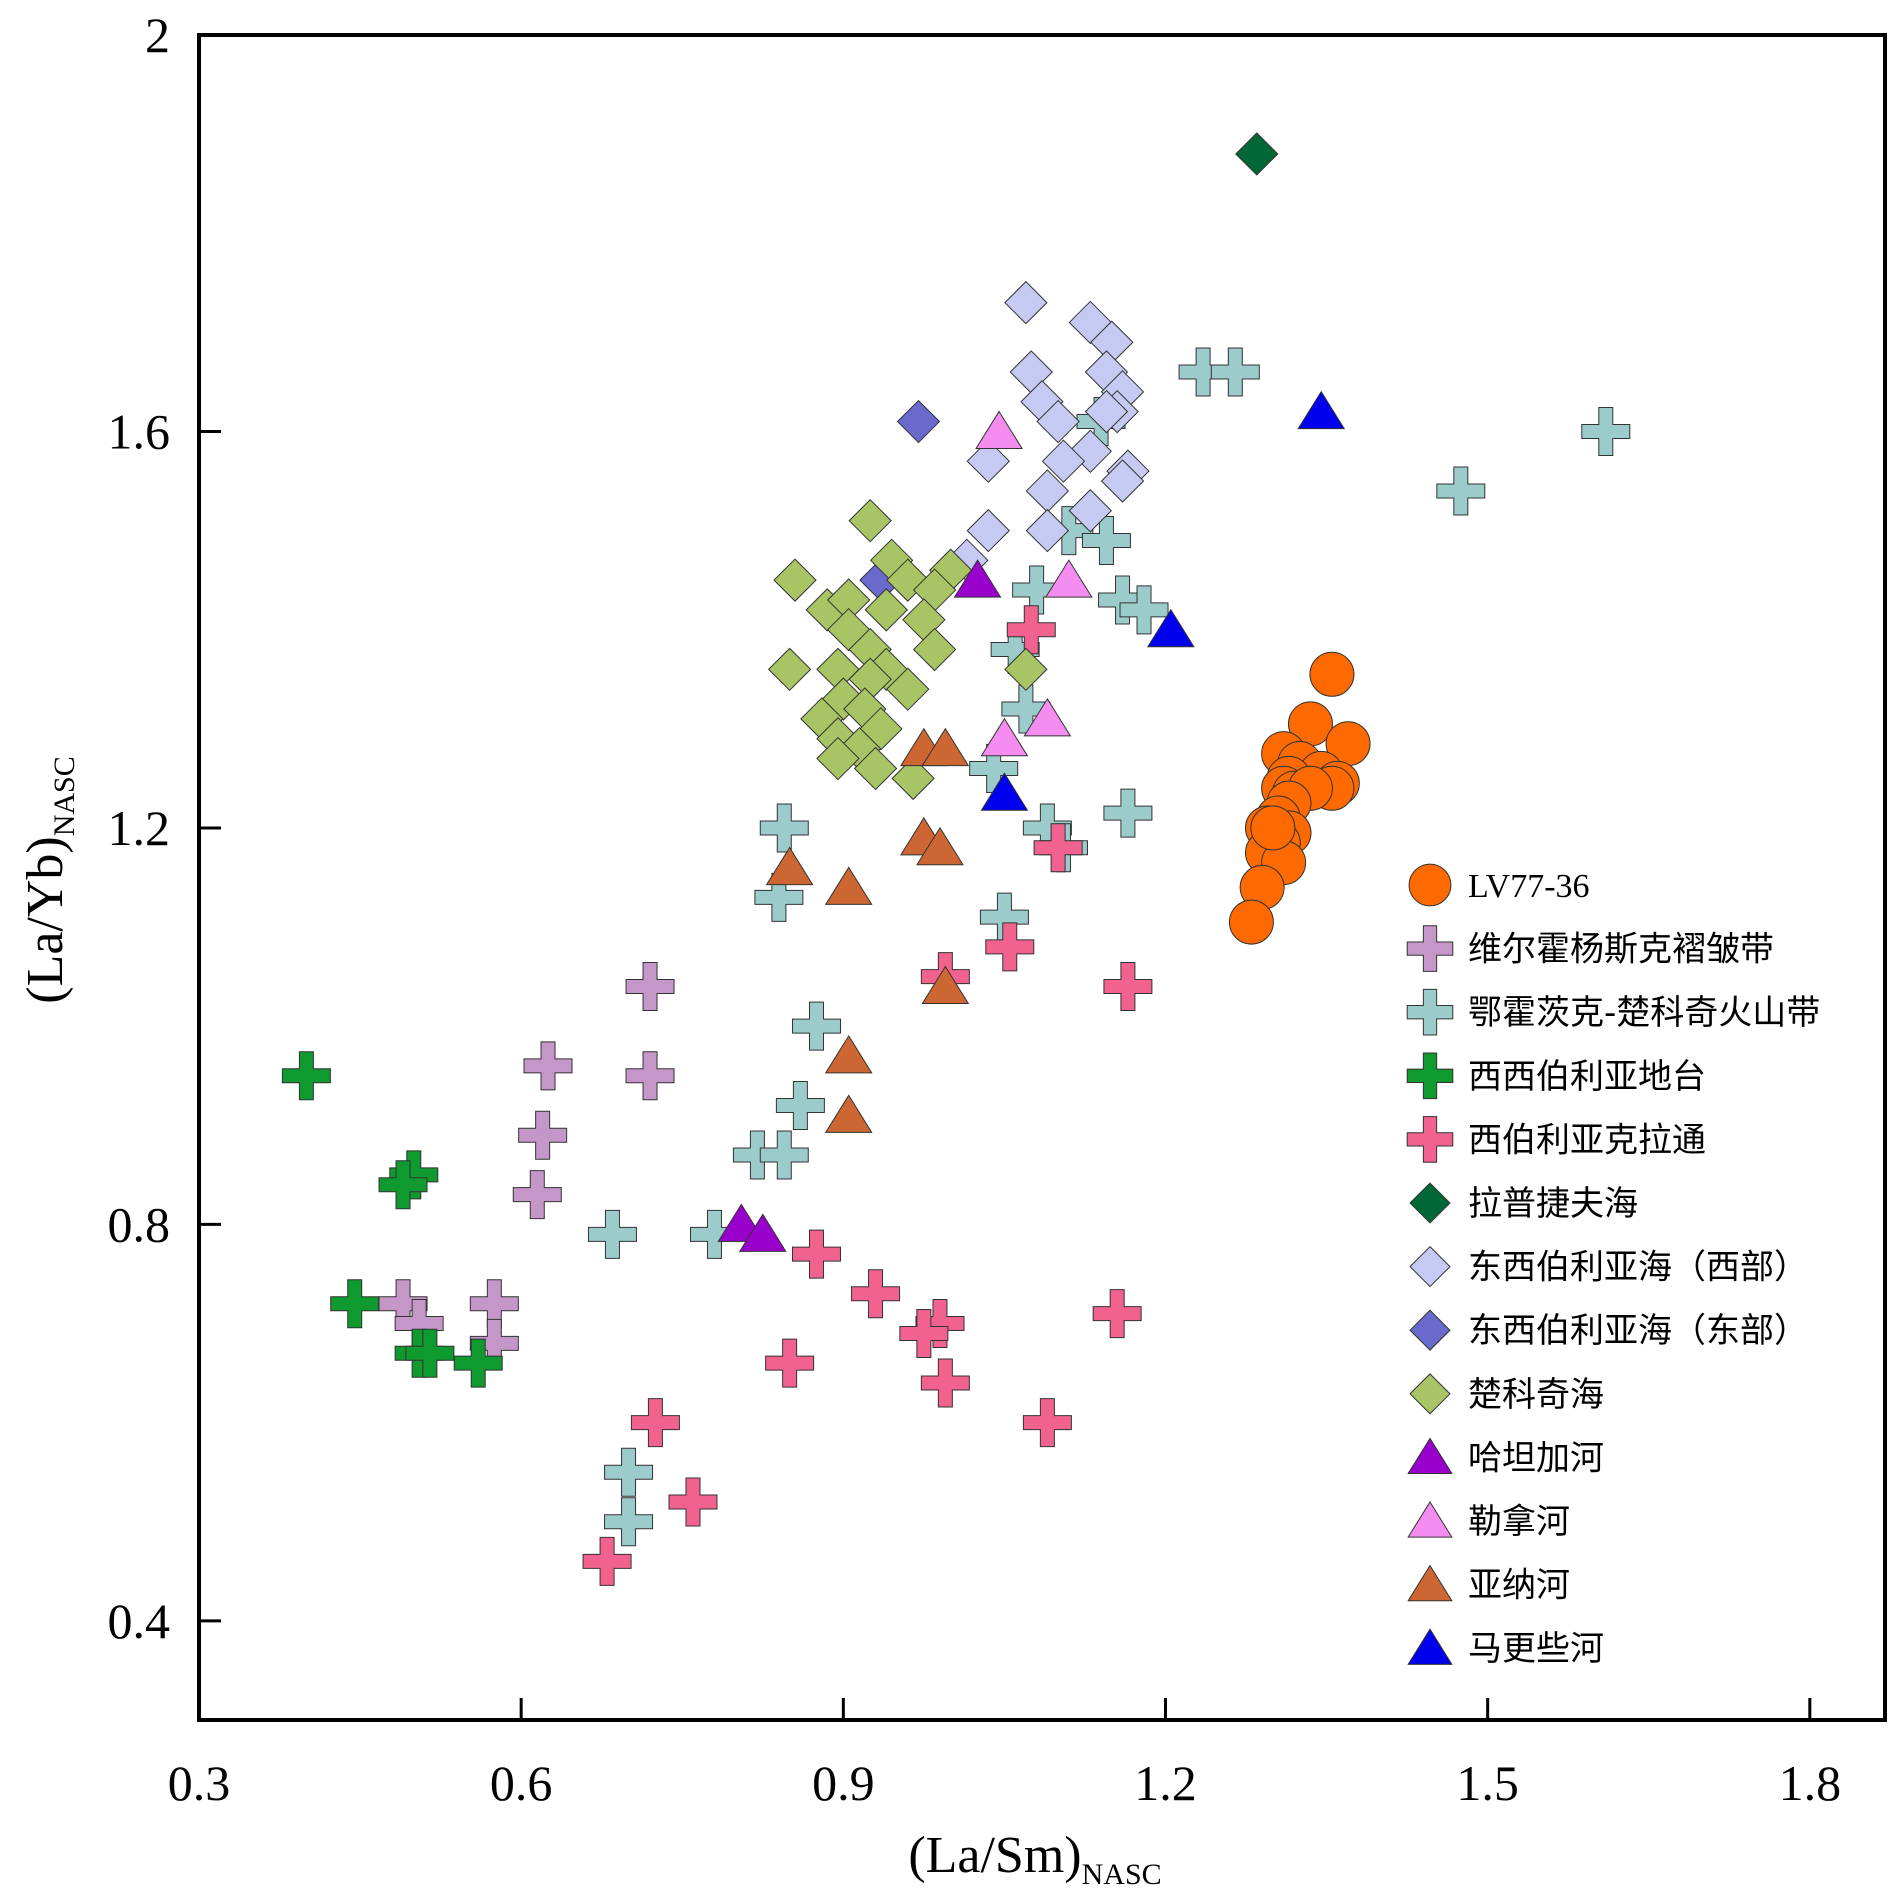  Describe the element at coordinates (1523, 1203) in the screenshot. I see `legend-item-5: 拉普捷夫海` at that location.